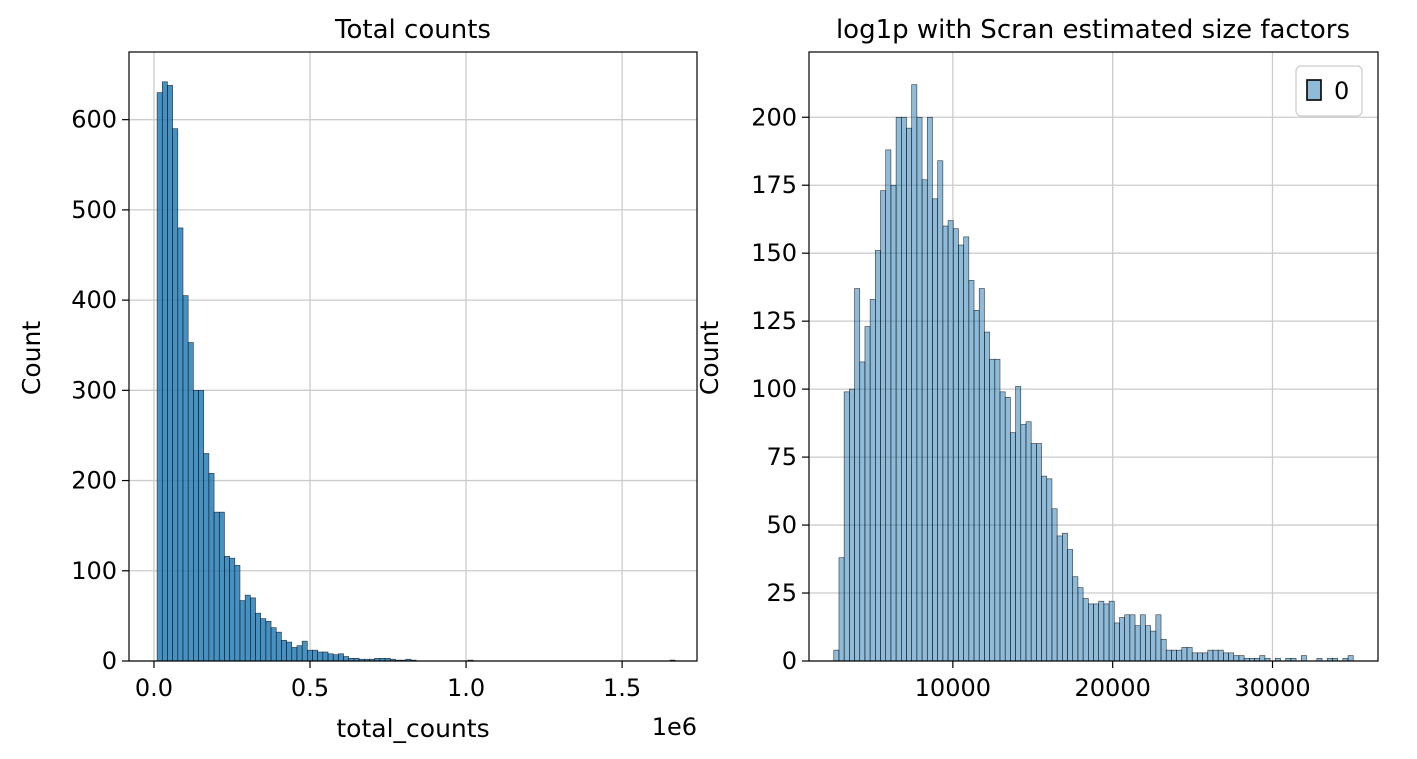 The height and width of the screenshot is (759, 1417). What do you see at coordinates (622, 688) in the screenshot?
I see `x-tick-label: 1.5` at bounding box center [622, 688].